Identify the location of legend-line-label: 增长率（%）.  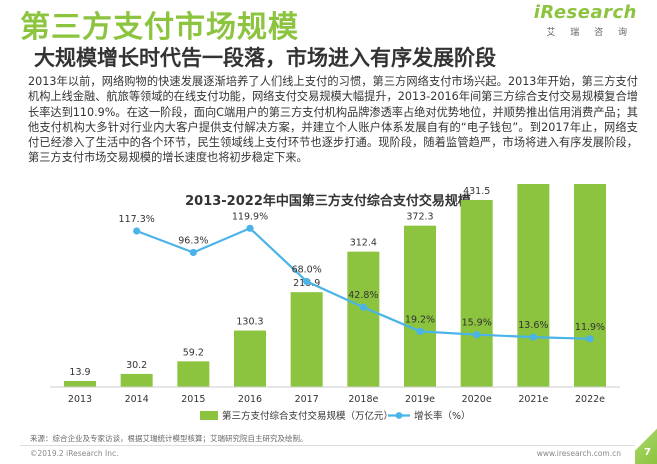
(442, 416).